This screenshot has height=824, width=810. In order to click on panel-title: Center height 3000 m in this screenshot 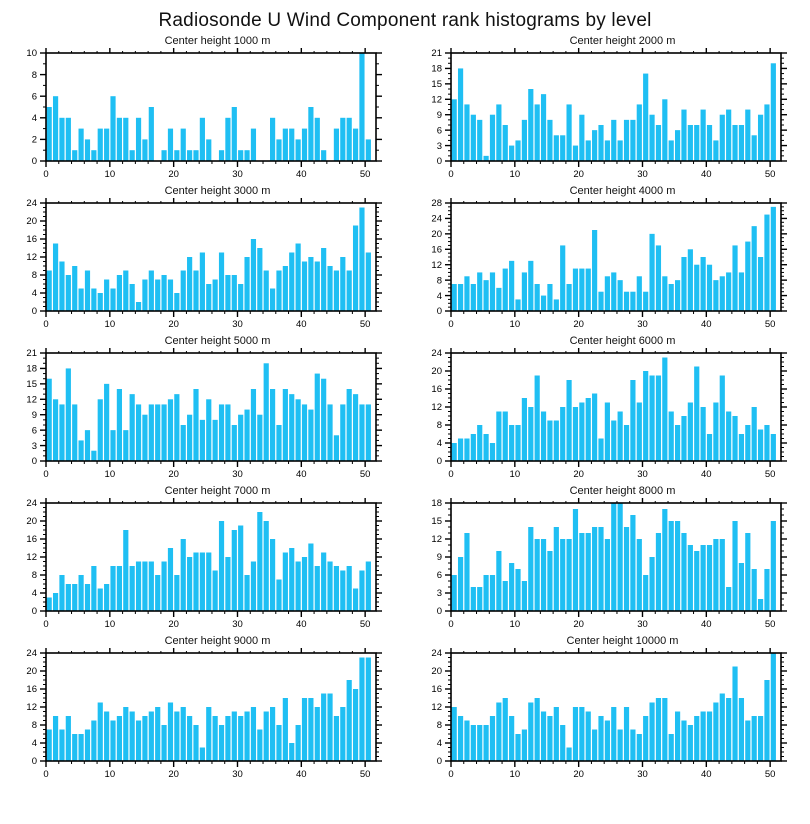, I will do `click(217, 191)`.